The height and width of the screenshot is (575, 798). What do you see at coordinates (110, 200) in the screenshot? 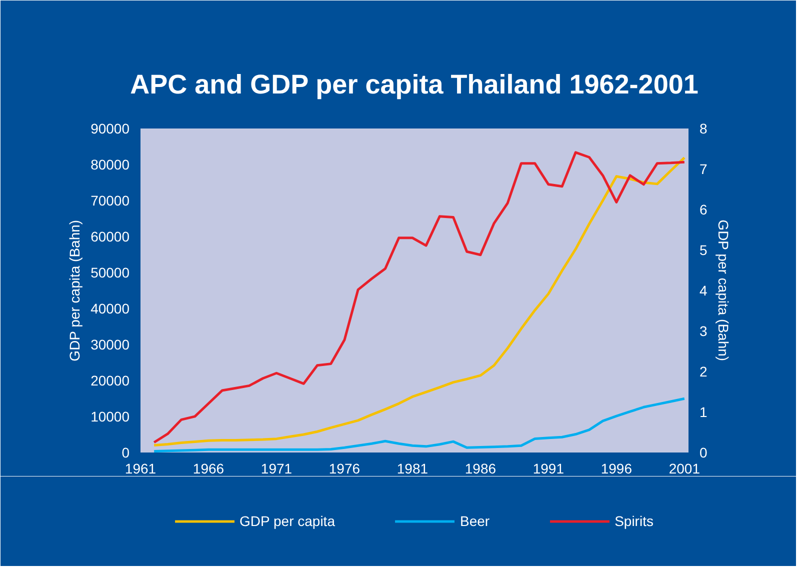
I see `y-tick-label: 70000` at bounding box center [110, 200].